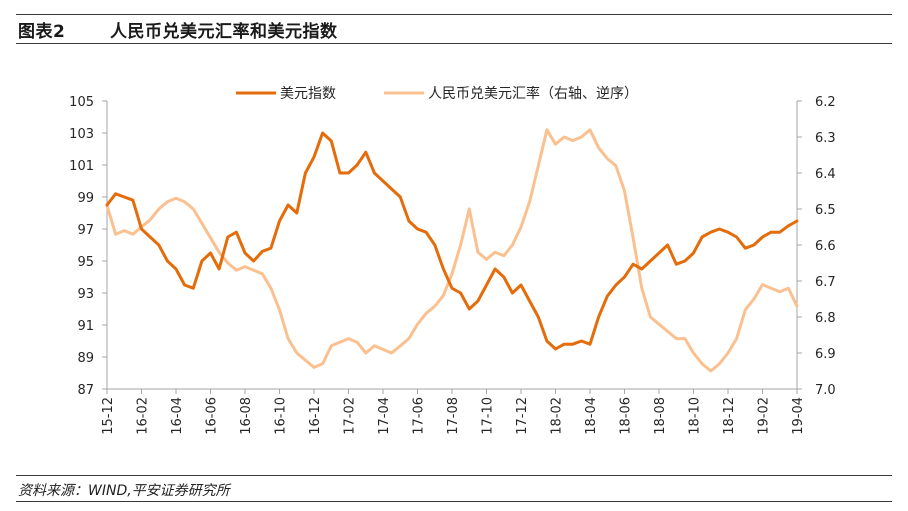  Describe the element at coordinates (212, 416) in the screenshot. I see `x-tick-label: 16-06` at that location.